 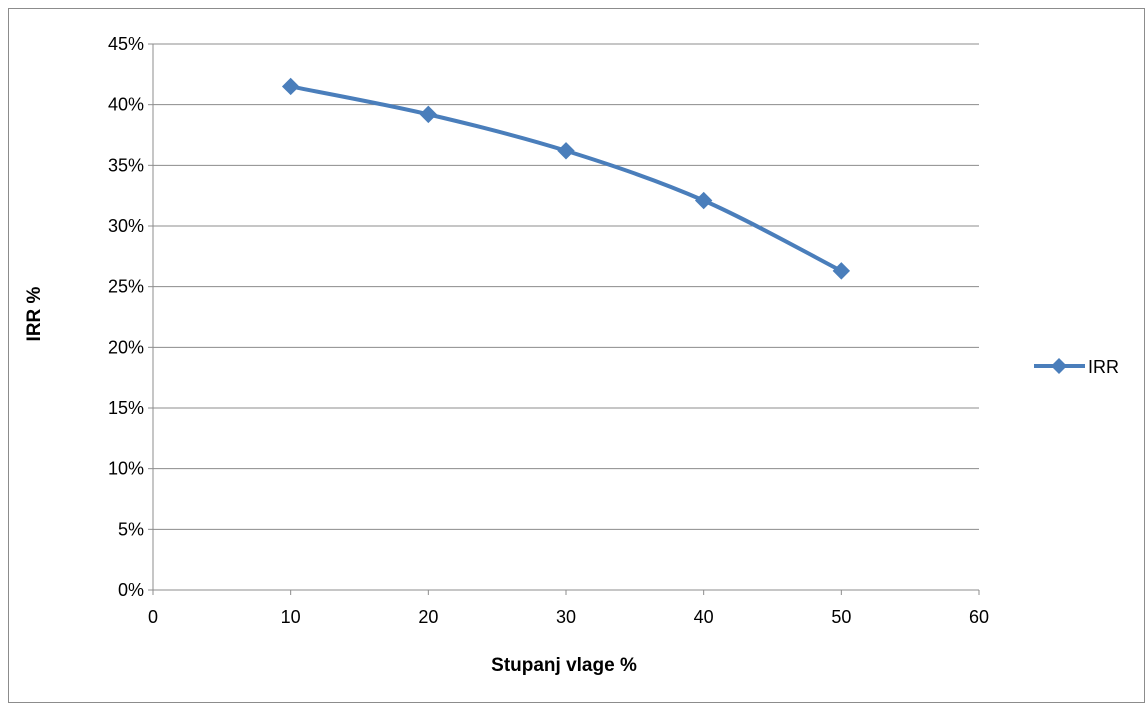 I want to click on y-tick-label: 40%, so click(x=126, y=105).